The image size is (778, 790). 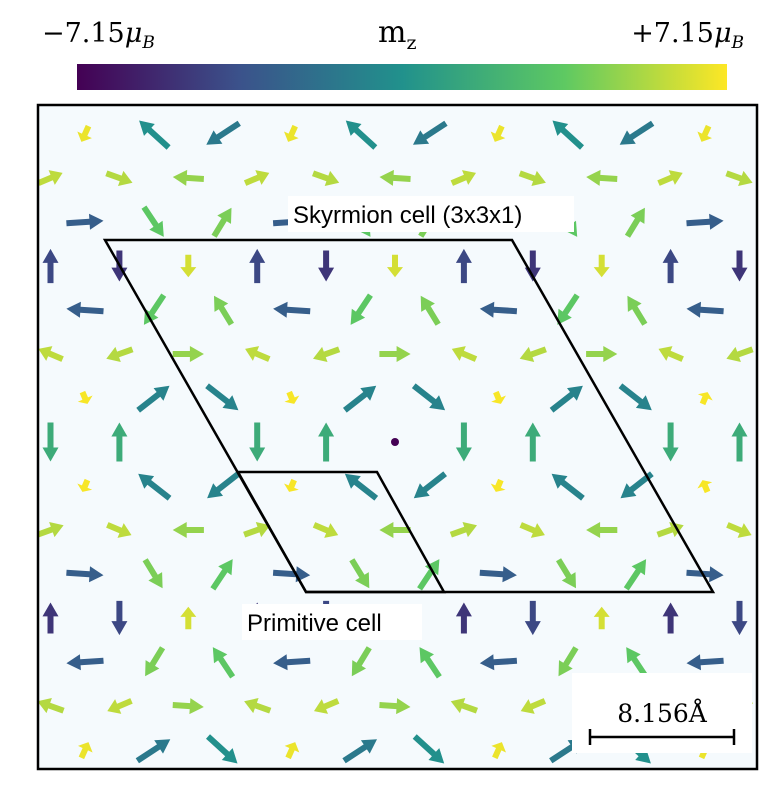 I want to click on skyrmion-cell-label: Skyrmion cell (3x3x1), so click(x=407, y=215).